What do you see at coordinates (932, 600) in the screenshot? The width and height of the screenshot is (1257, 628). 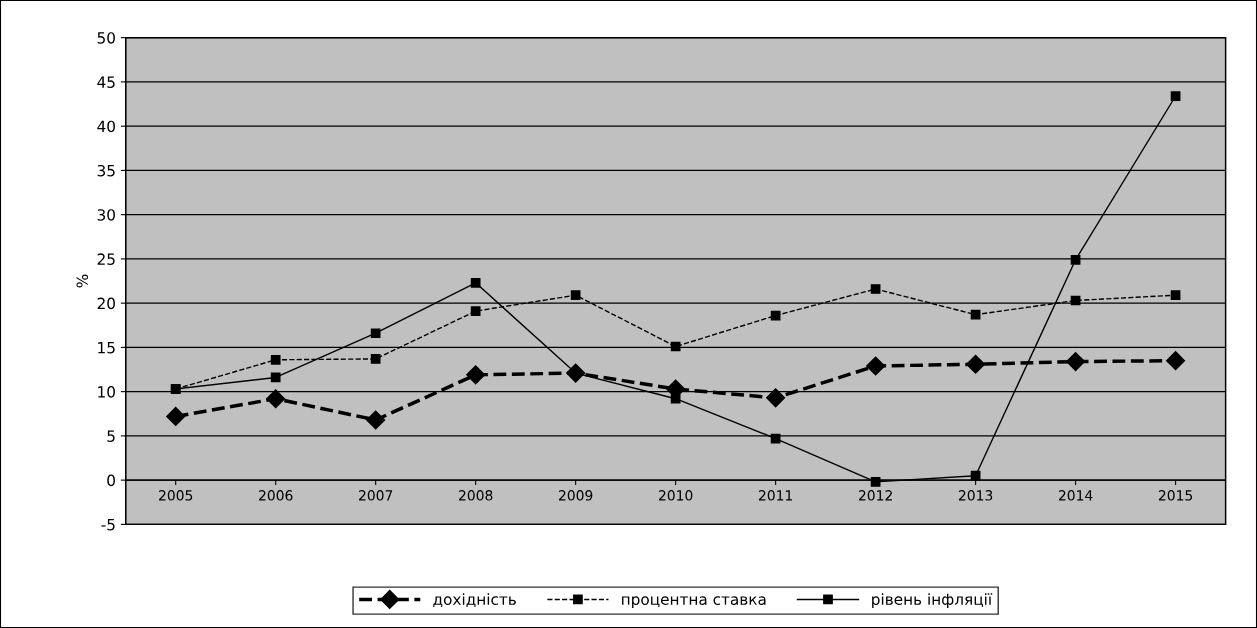 I see `legend-label: рівень інфляції` at bounding box center [932, 600].